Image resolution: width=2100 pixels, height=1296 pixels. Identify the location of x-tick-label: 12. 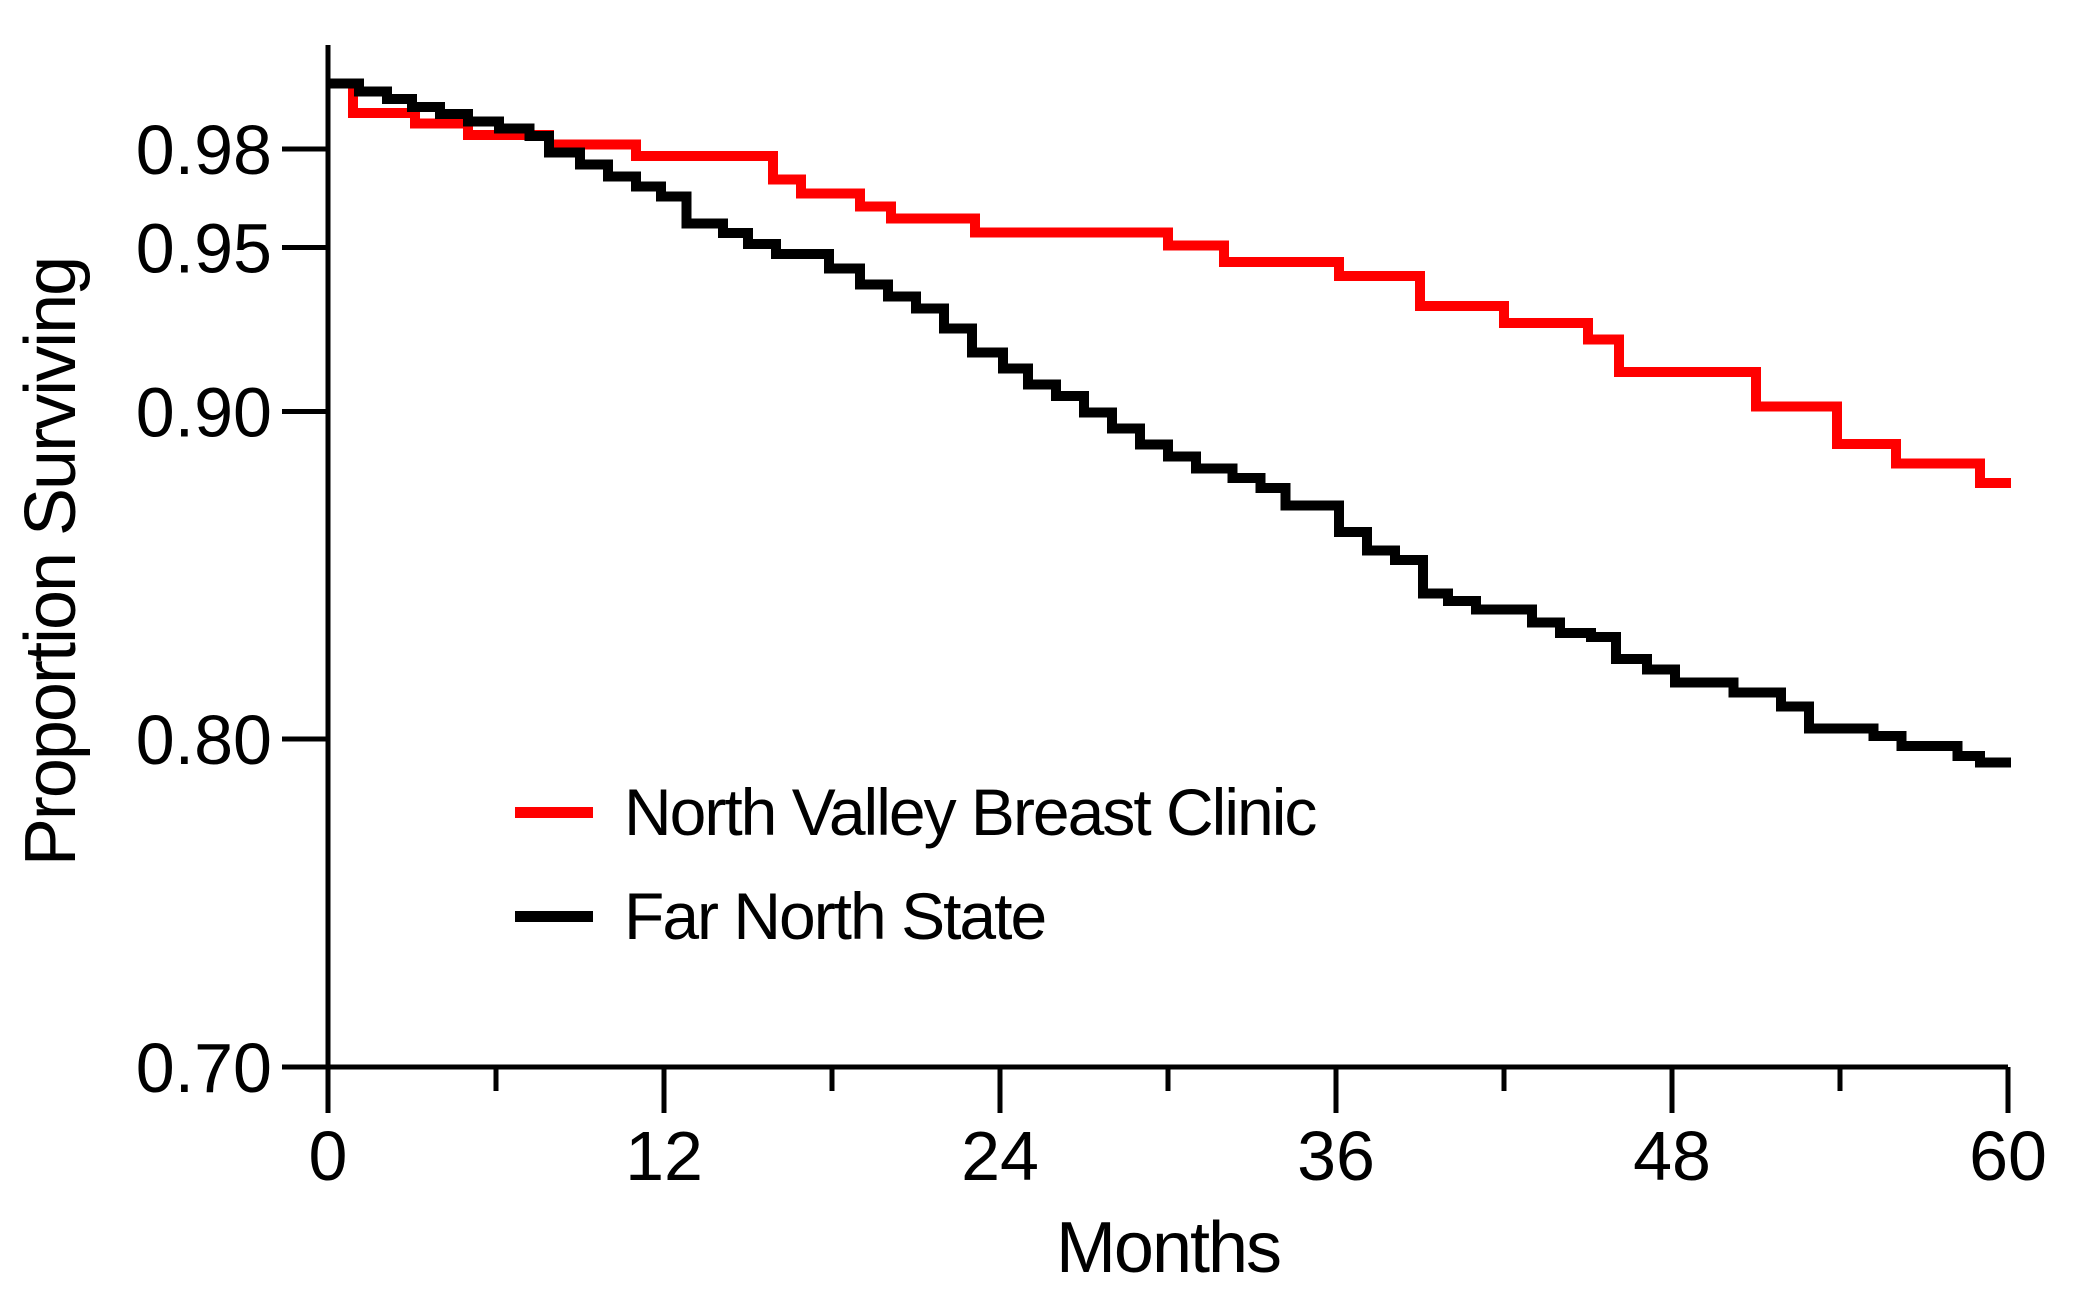
(664, 1156).